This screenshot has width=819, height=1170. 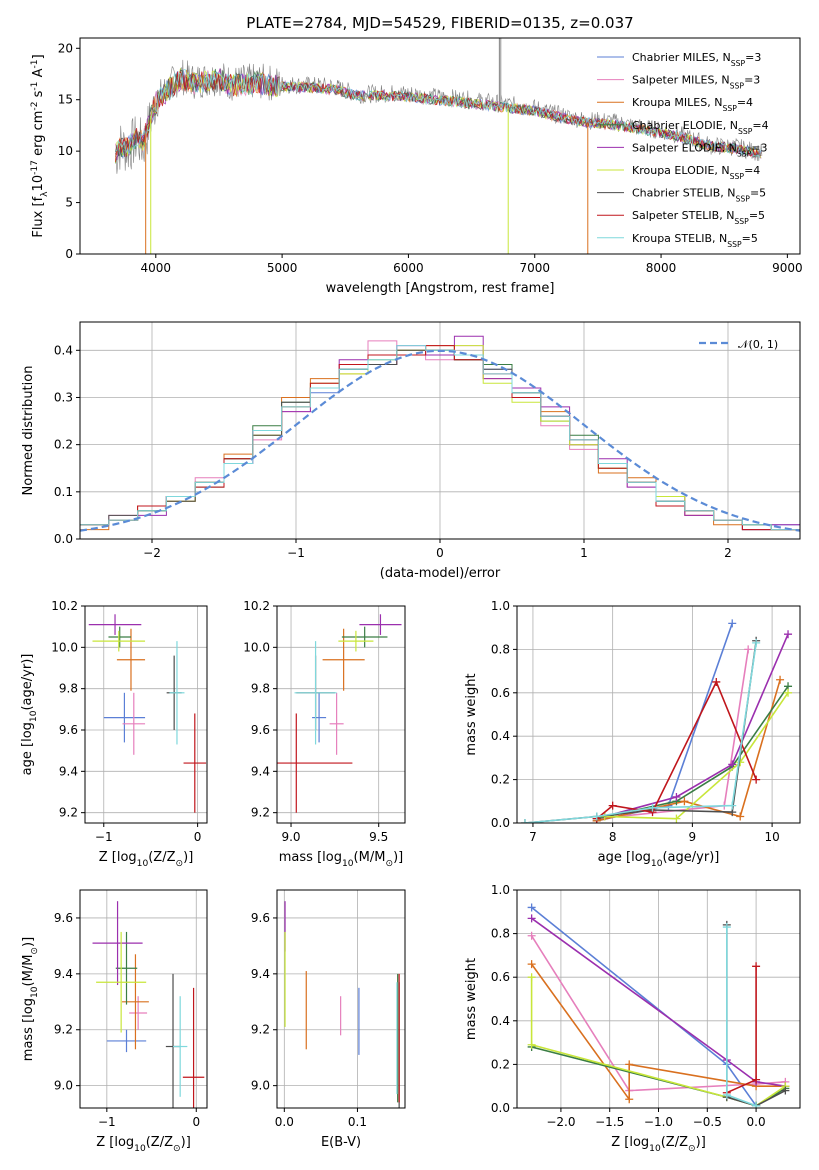 What do you see at coordinates (609, 1122) in the screenshot?
I see `x-tick-label: −1.5` at bounding box center [609, 1122].